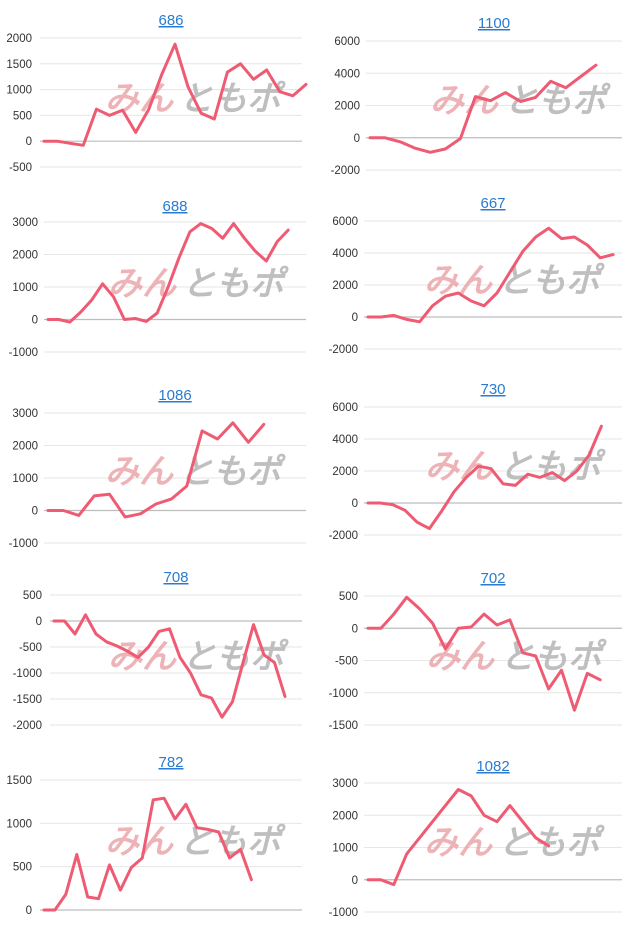 The image size is (640, 931). Describe the element at coordinates (492, 203) in the screenshot. I see `chart-title-link: 667` at that location.